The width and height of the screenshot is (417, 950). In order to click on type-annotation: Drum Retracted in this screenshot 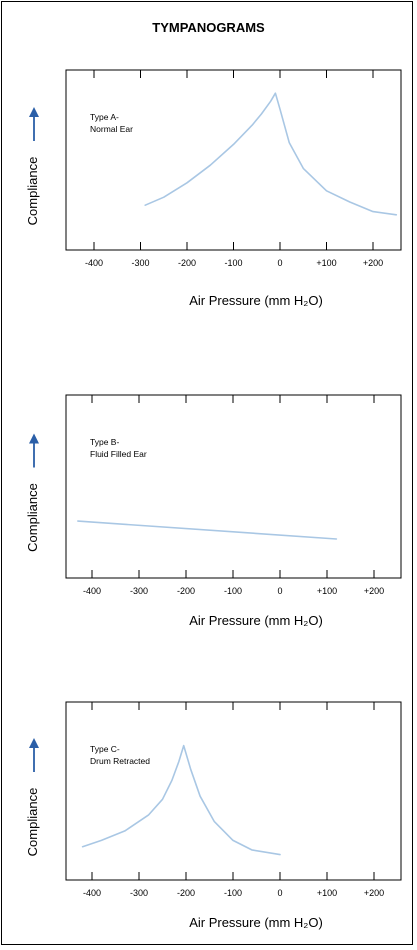, I will do `click(120, 761)`.